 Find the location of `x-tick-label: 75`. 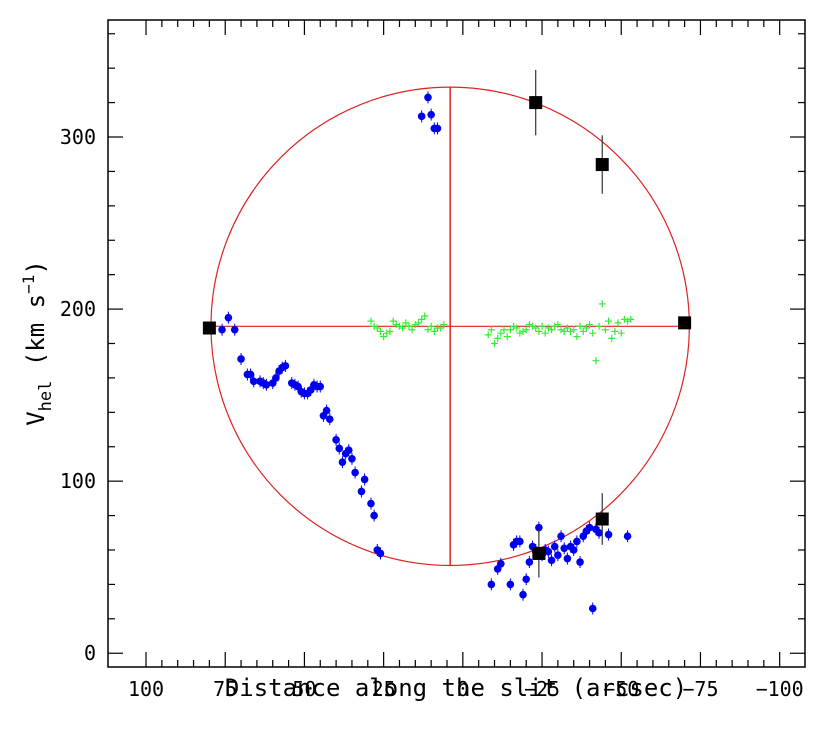

x-tick-label: 75 is located at coordinates (225, 689).